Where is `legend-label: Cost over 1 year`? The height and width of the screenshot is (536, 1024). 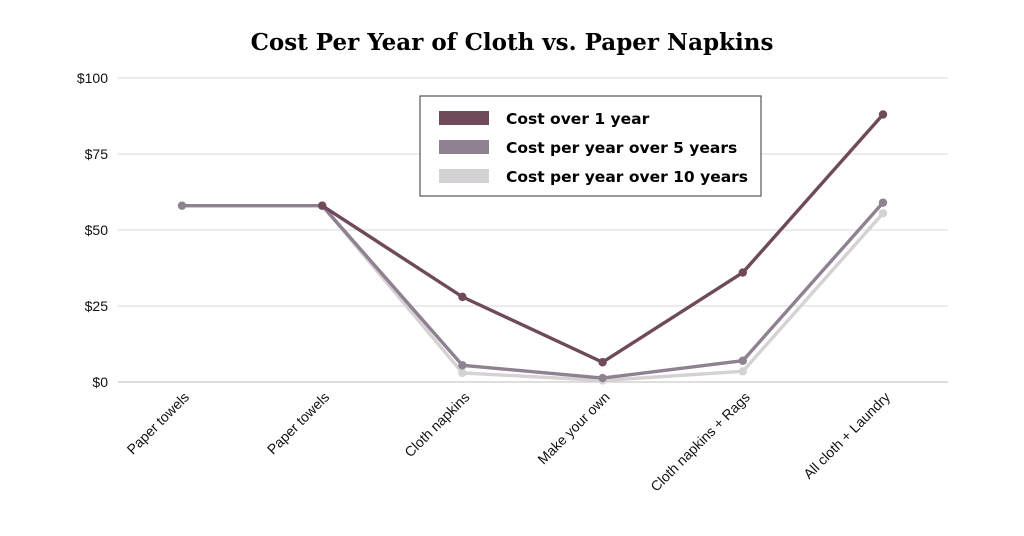 legend-label: Cost over 1 year is located at coordinates (578, 119).